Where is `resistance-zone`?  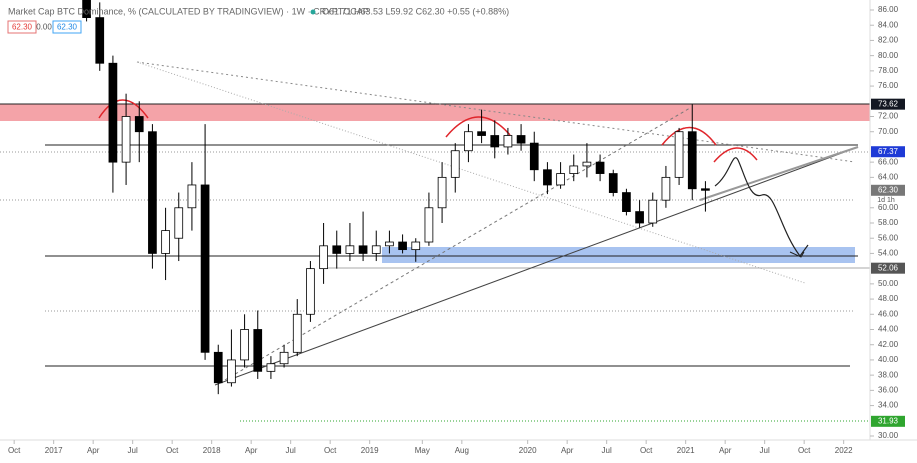
resistance-zone is located at coordinates (435, 112).